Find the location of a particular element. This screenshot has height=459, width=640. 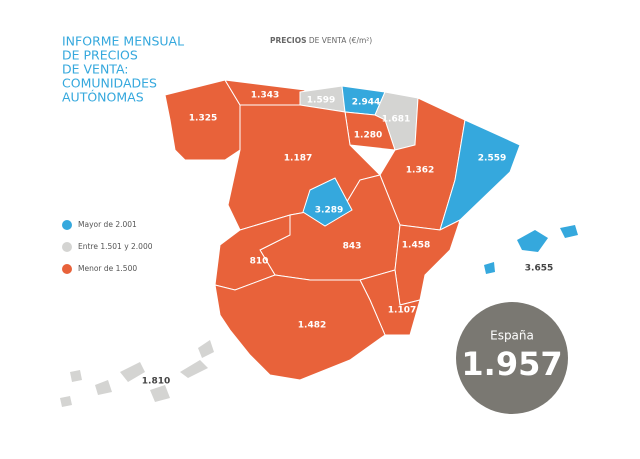

badge-label: España is located at coordinates (512, 336).